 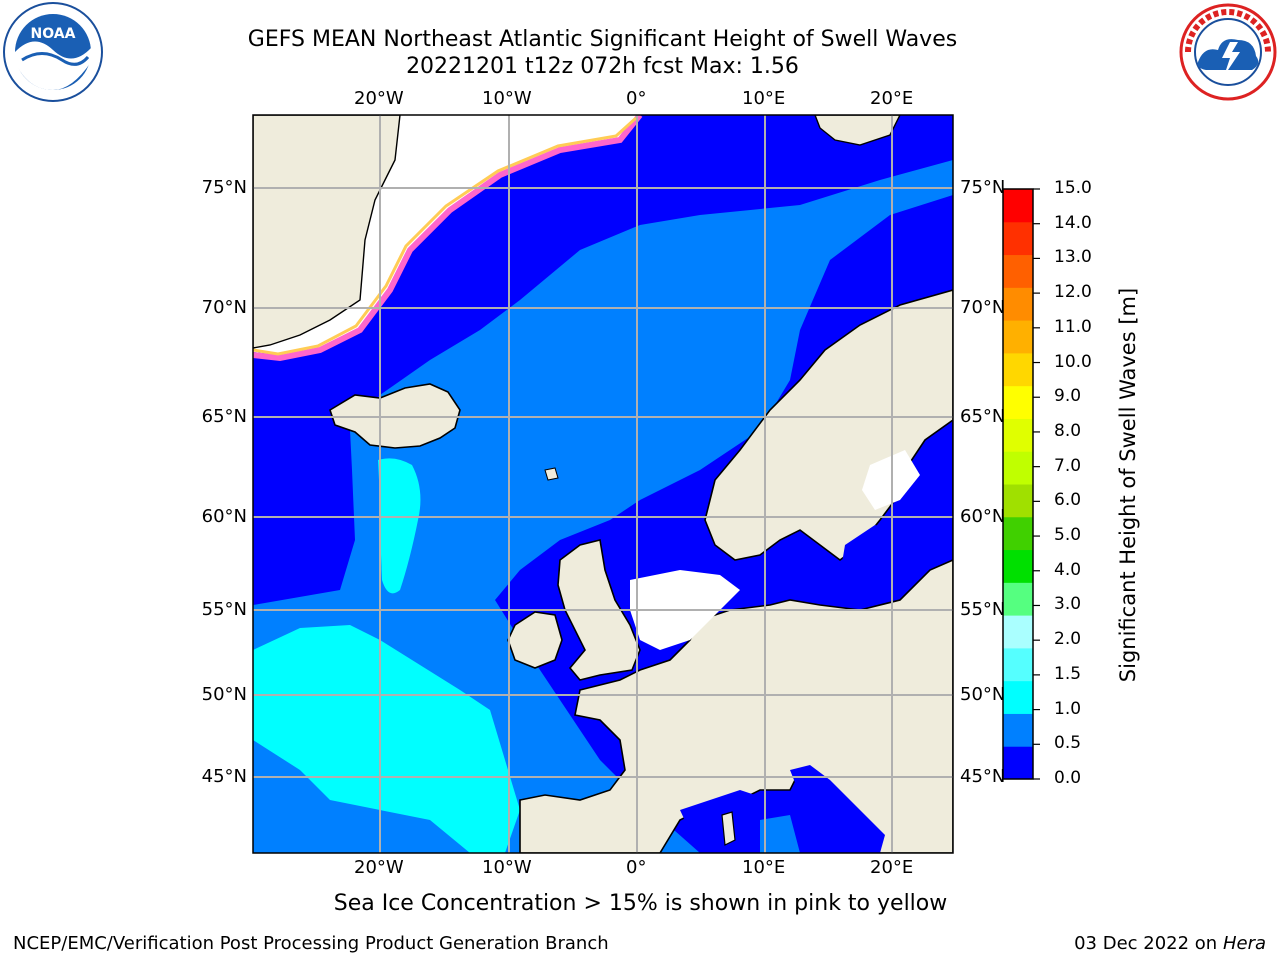 What do you see at coordinates (602, 66) in the screenshot?
I see `map-subtitle: 20221201 t12z 072h fcst Max: 1.56` at bounding box center [602, 66].